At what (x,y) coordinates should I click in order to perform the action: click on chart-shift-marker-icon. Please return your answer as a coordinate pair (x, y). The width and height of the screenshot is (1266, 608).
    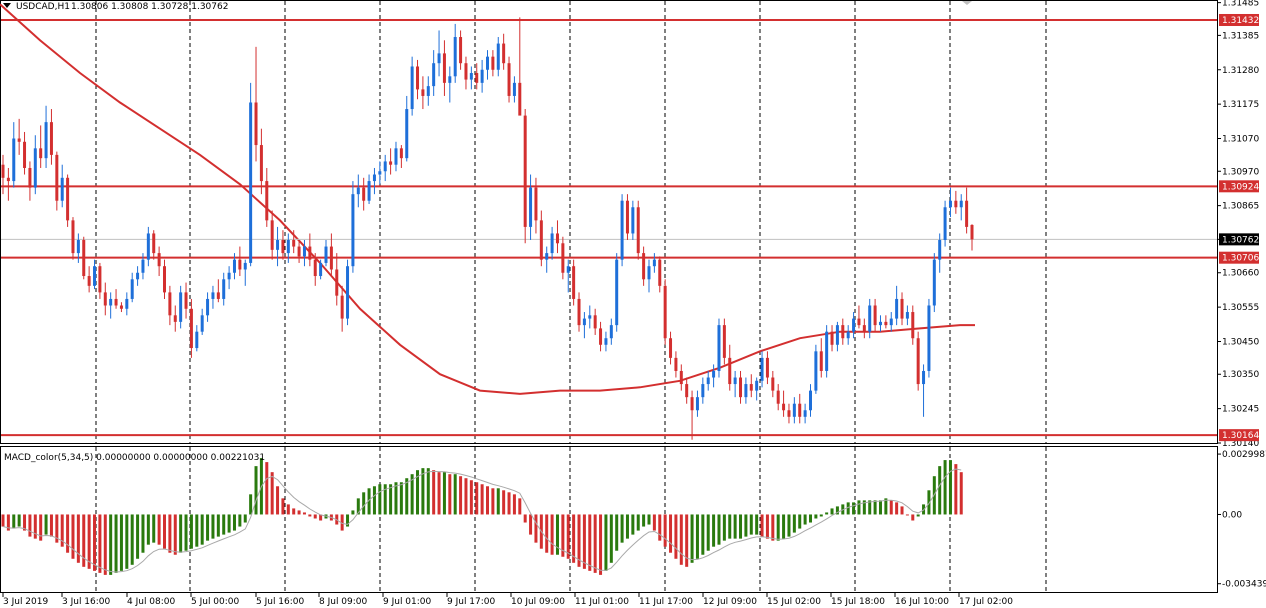
    Looking at the image, I should click on (967, 3).